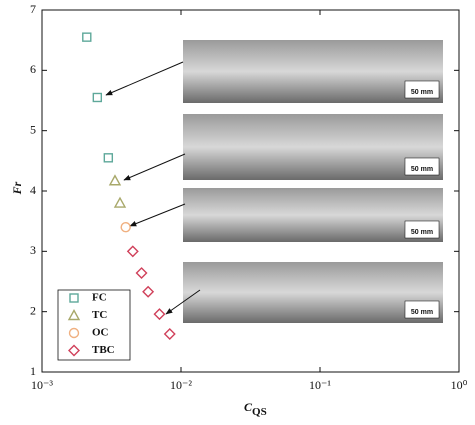 The width and height of the screenshot is (475, 425). What do you see at coordinates (42, 385) in the screenshot?
I see `x-tick-label: 10⁻³` at bounding box center [42, 385].